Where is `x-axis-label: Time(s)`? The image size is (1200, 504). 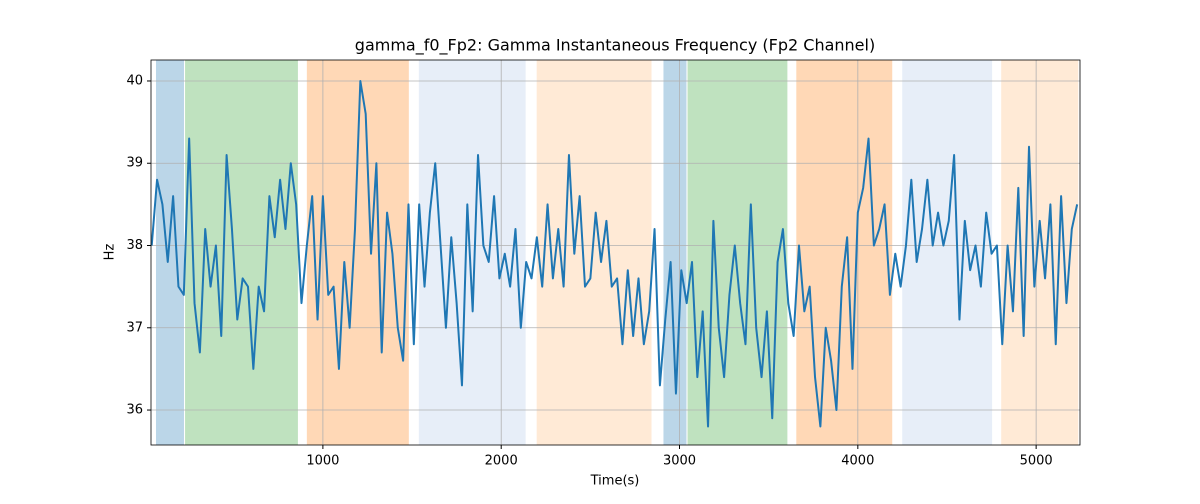
x-axis-label: Time(s) is located at coordinates (615, 481).